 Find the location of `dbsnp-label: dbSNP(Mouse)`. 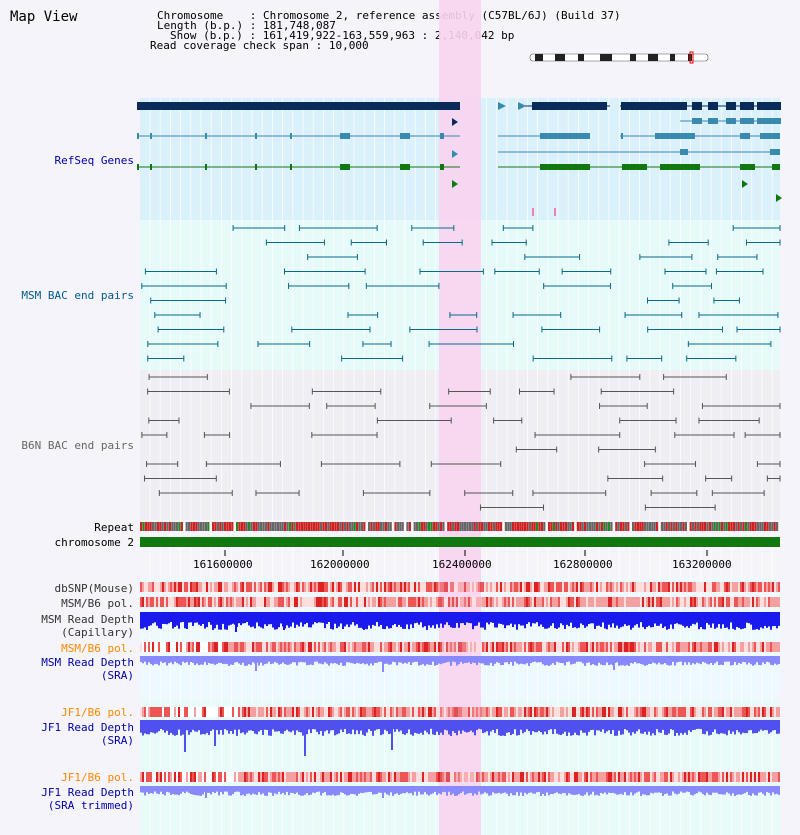

dbsnp-label: dbSNP(Mouse) is located at coordinates (94, 588).